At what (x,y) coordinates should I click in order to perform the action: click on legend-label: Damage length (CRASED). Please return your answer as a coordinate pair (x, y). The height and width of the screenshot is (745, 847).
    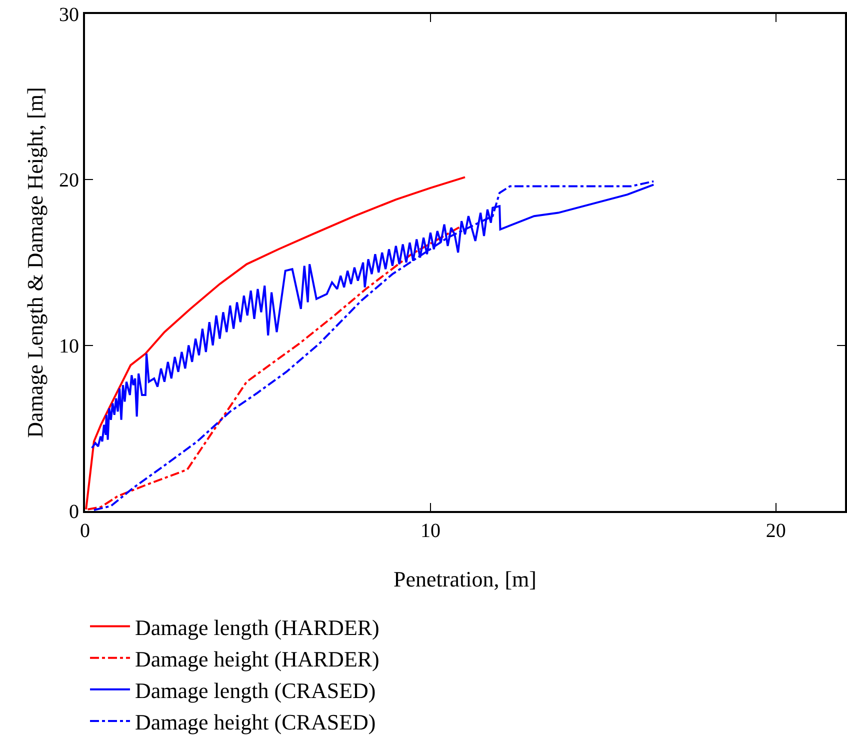
    Looking at the image, I should click on (255, 691).